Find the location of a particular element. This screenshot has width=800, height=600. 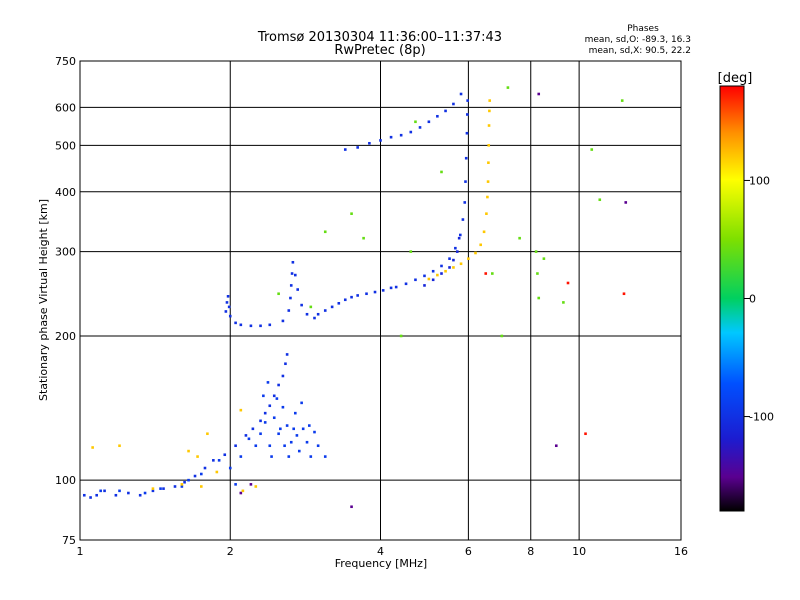

phase-info-title: Phases is located at coordinates (643, 29).